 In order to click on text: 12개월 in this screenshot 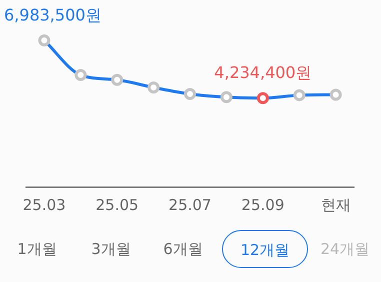, I will do `click(265, 249)`.